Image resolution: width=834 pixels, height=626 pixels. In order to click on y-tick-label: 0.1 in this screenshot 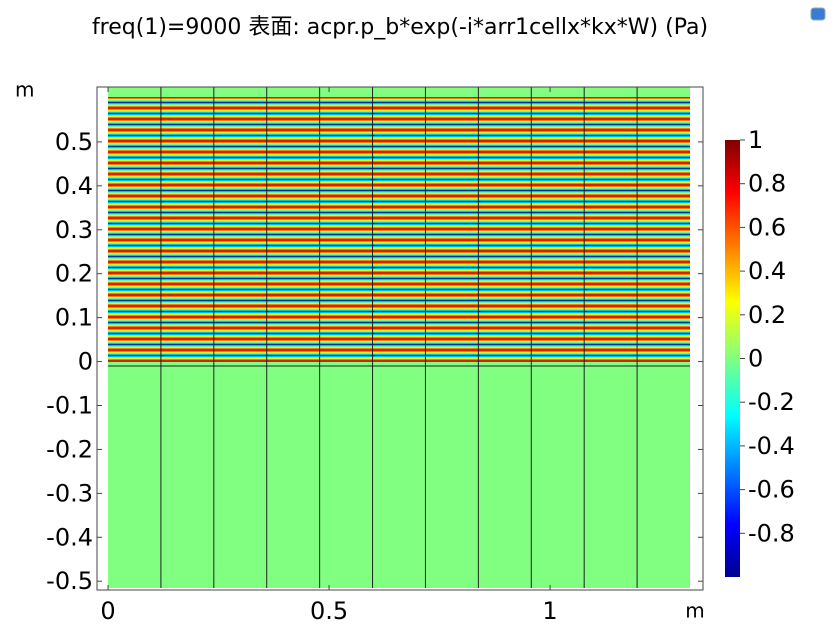, I will do `click(74, 318)`.